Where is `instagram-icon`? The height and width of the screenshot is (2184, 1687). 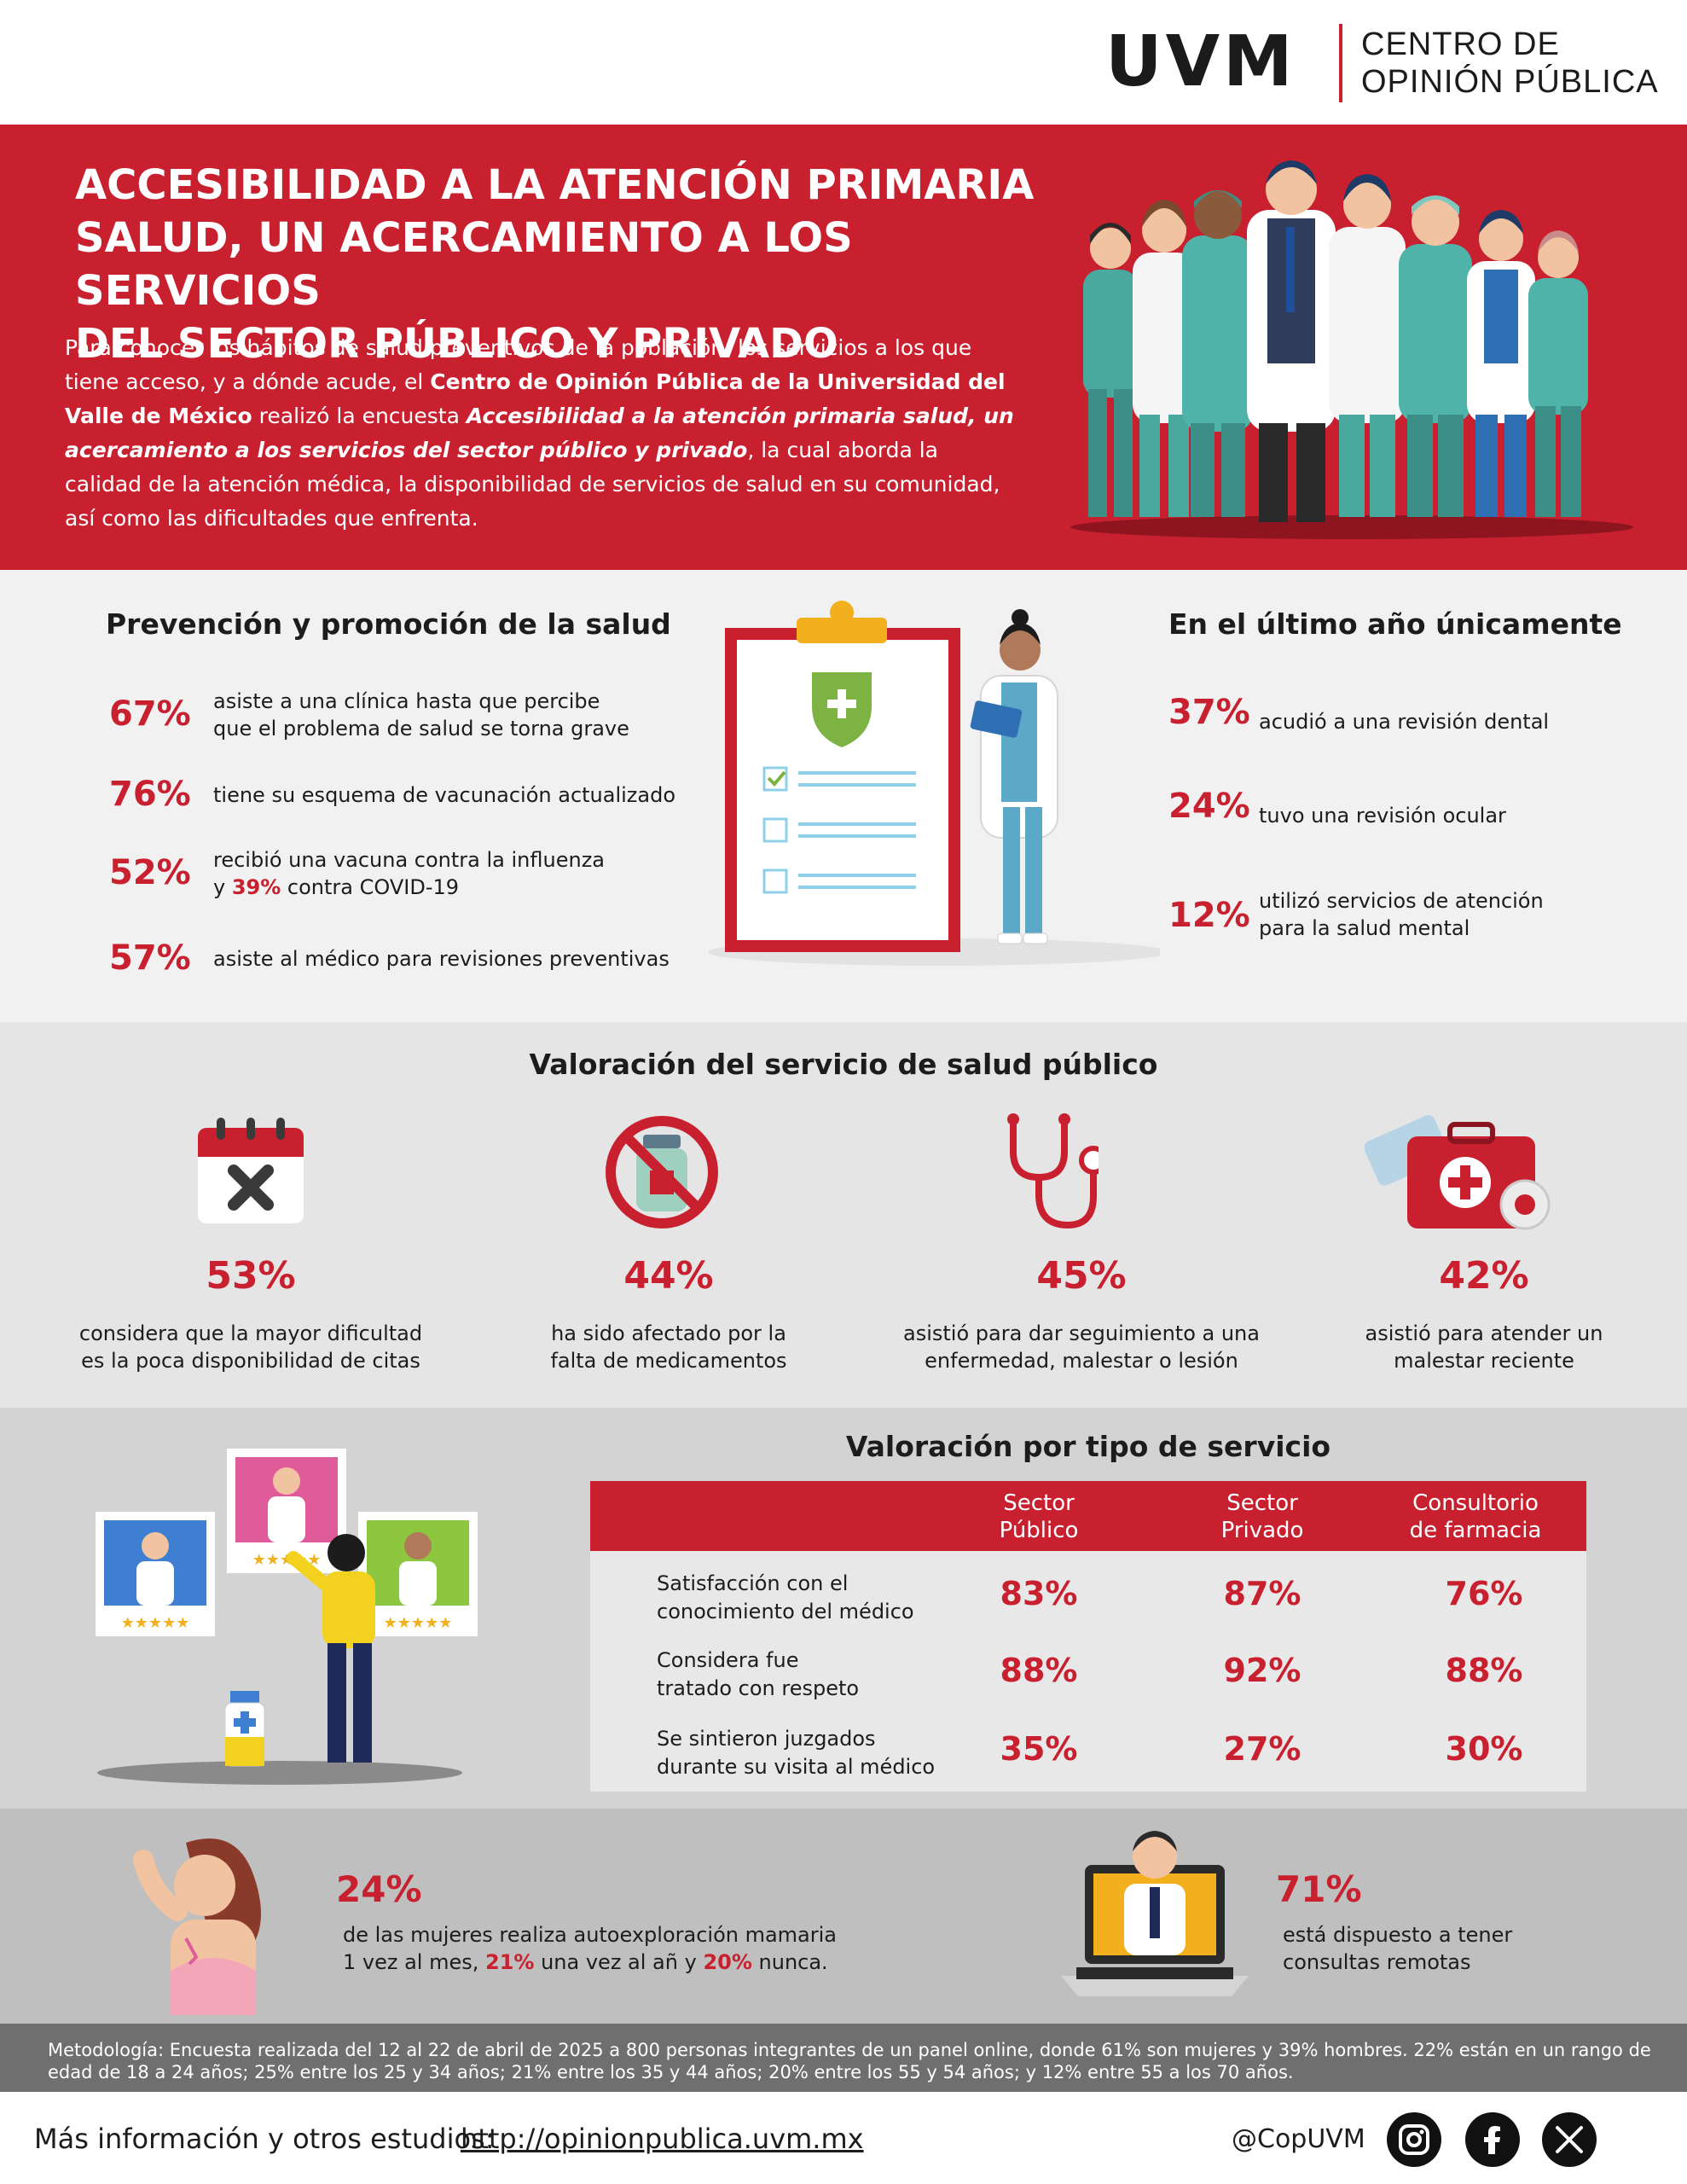 instagram-icon is located at coordinates (1414, 2139).